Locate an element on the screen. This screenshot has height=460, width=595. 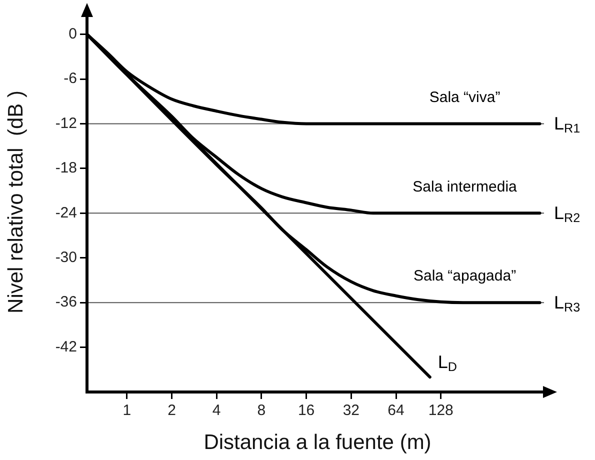
y-tick-label: 0 is located at coordinates (72, 33).